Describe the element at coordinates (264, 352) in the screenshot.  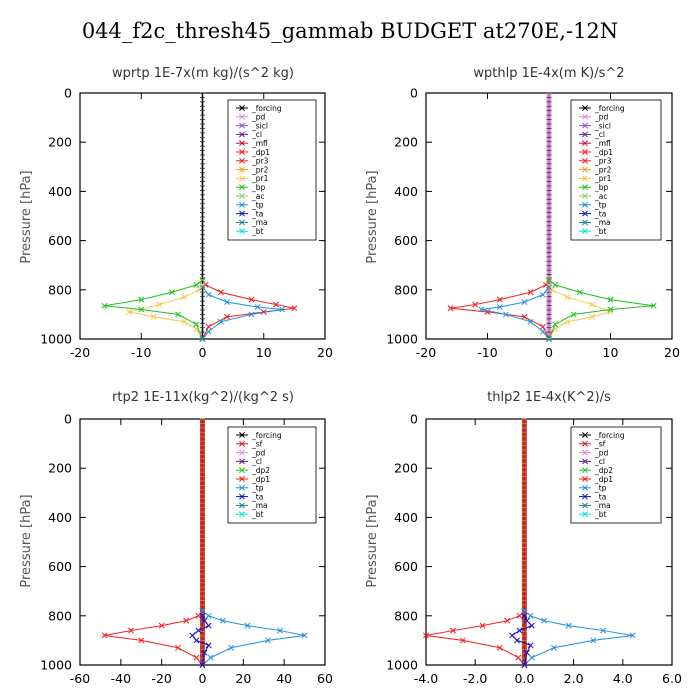
I see `x-tick-label: 10` at that location.